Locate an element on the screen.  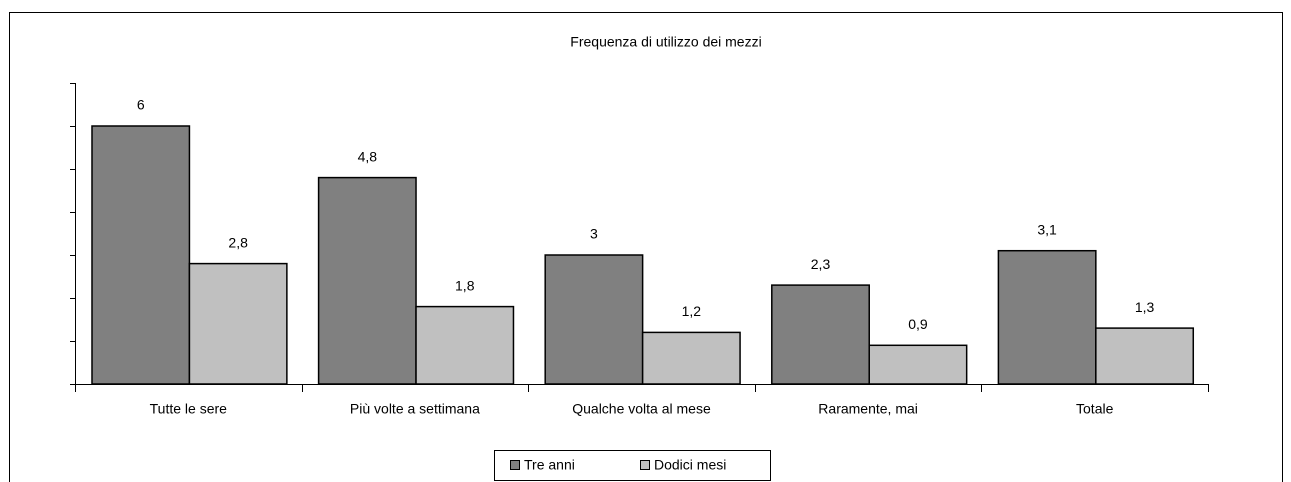
legend is located at coordinates (632, 465).